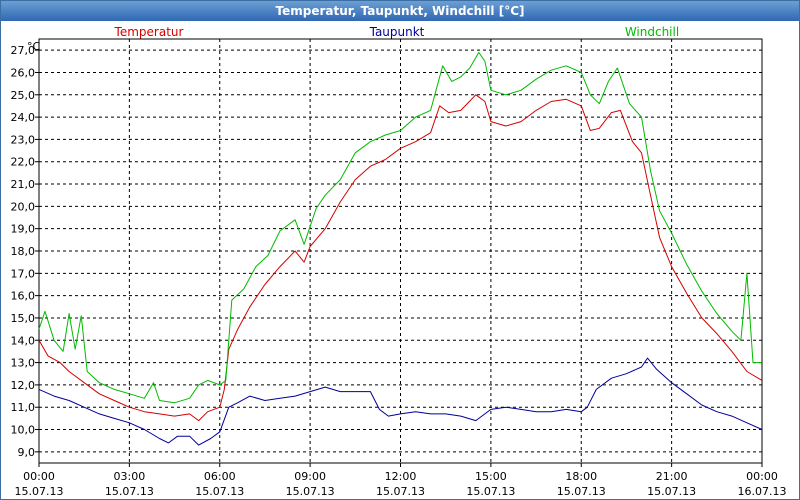 This screenshot has height=500, width=800. I want to click on x-tick-time: 06:00, so click(220, 476).